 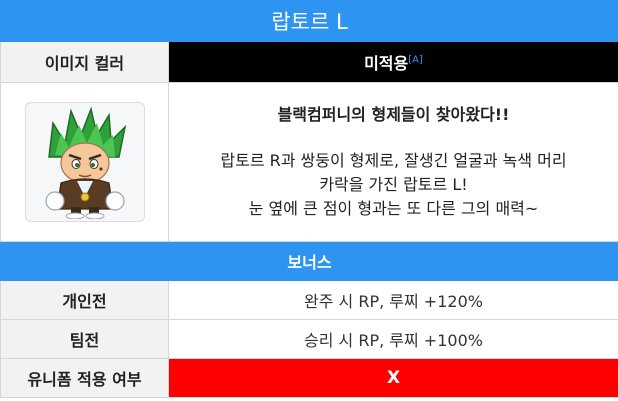 I want to click on table-row: 팀전 승리 시 RP, 루찌 +100%, so click(x=309, y=339).